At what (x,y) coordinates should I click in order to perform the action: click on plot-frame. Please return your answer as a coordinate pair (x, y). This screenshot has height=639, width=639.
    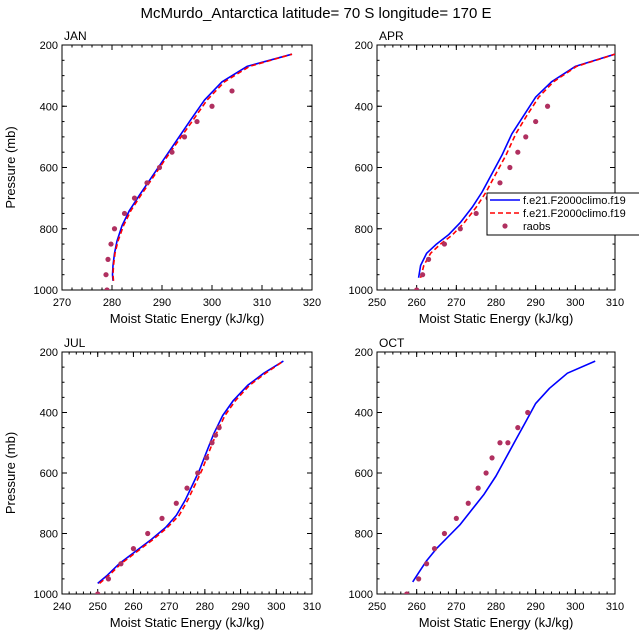
    Looking at the image, I should click on (496, 473).